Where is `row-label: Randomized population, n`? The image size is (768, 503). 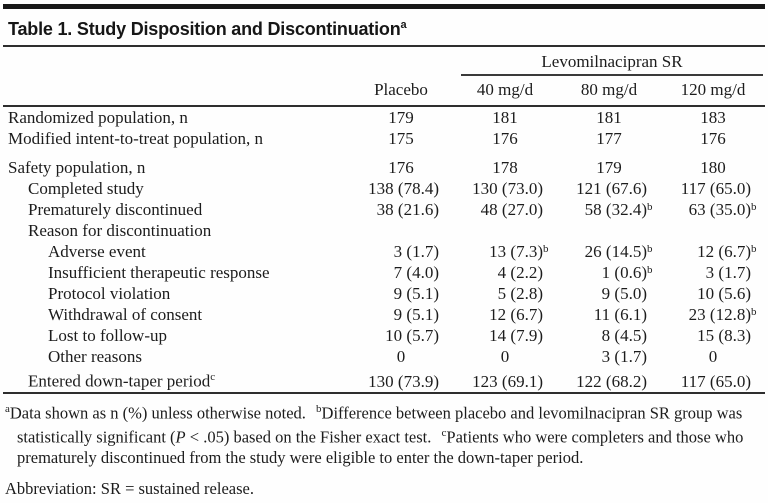 row-label: Randomized population, n is located at coordinates (98, 117).